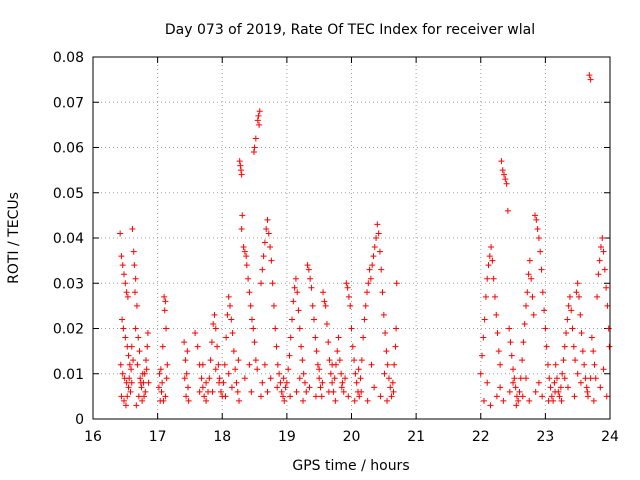  What do you see at coordinates (287, 437) in the screenshot?
I see `x-tick-label: 19` at bounding box center [287, 437].